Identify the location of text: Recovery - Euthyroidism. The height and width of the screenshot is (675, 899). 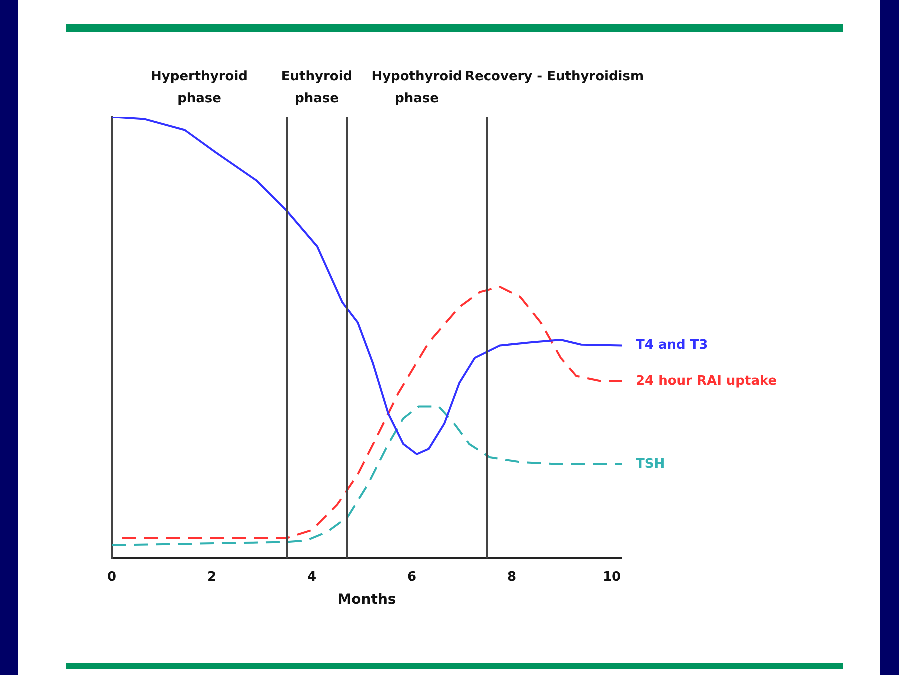
(554, 76).